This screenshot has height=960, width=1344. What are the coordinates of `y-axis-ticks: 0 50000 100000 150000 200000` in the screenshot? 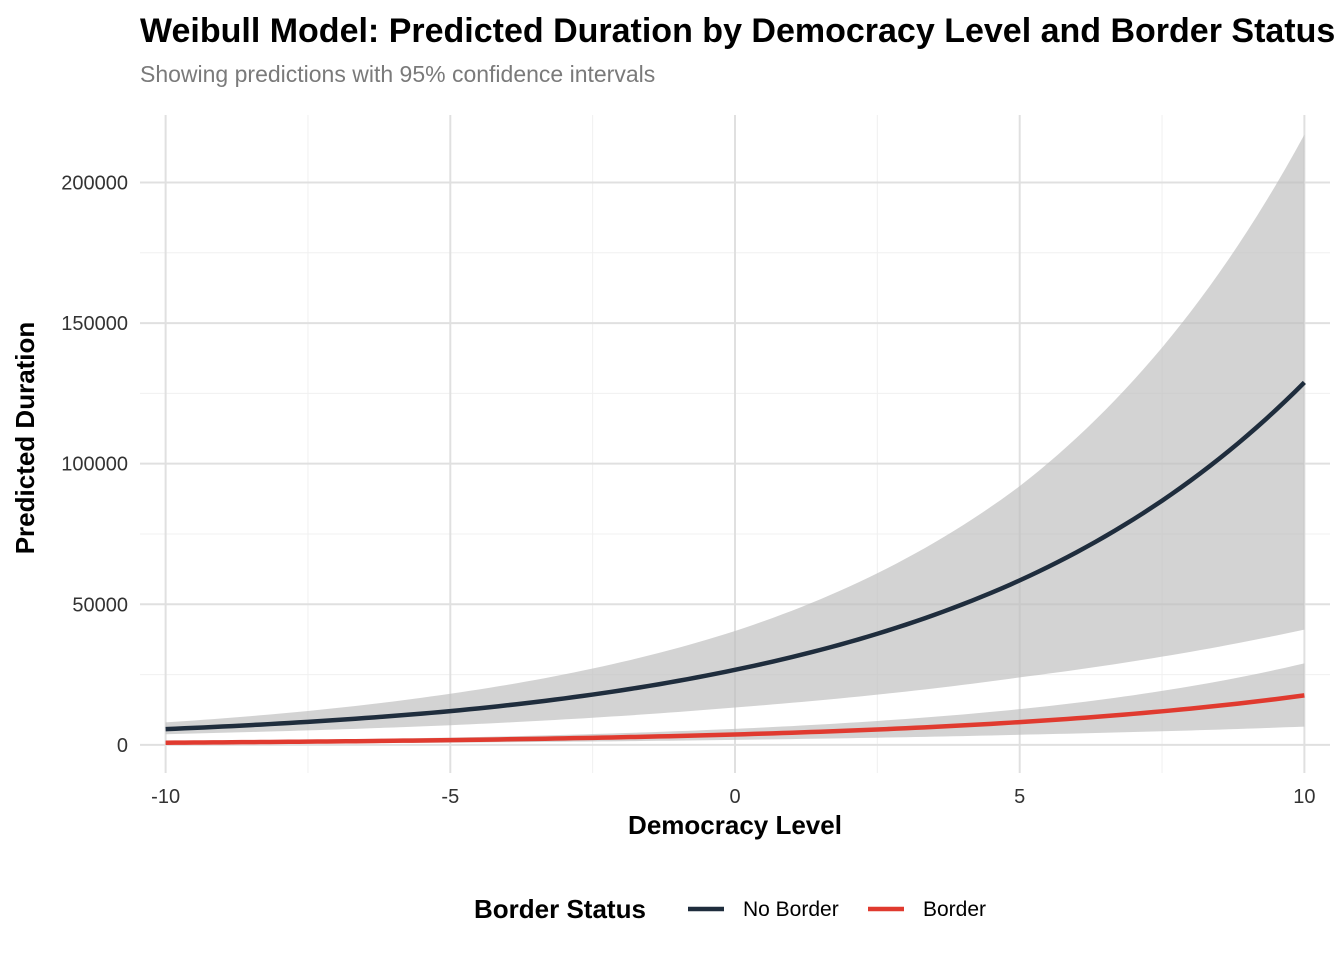 It's located at (94, 464).